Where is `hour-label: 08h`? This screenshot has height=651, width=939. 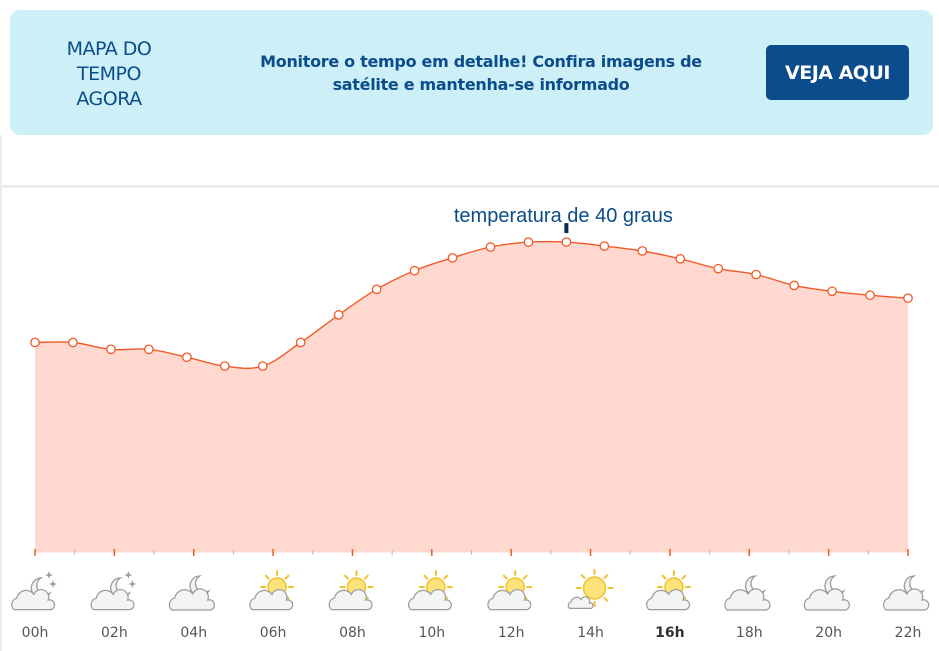
hour-label: 08h is located at coordinates (352, 633).